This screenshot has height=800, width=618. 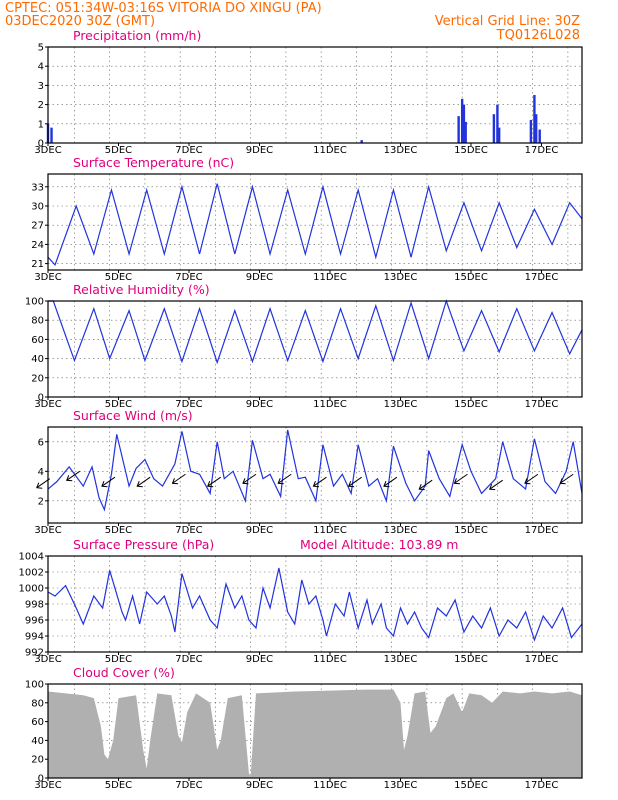 I want to click on rh-frame, so click(x=315, y=349).